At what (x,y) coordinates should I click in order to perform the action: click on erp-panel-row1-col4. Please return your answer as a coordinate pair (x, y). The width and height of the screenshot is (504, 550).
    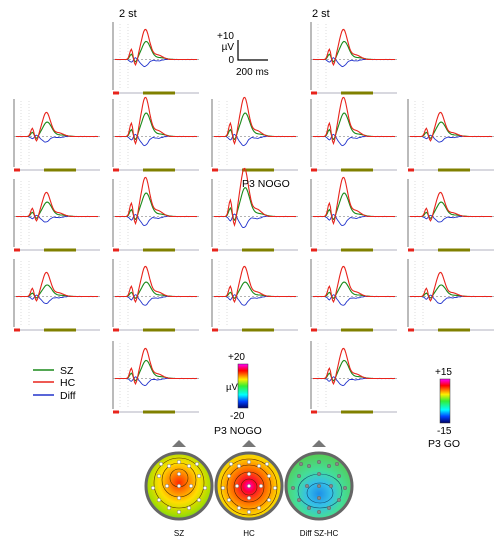
    Looking at the image, I should click on (353, 58).